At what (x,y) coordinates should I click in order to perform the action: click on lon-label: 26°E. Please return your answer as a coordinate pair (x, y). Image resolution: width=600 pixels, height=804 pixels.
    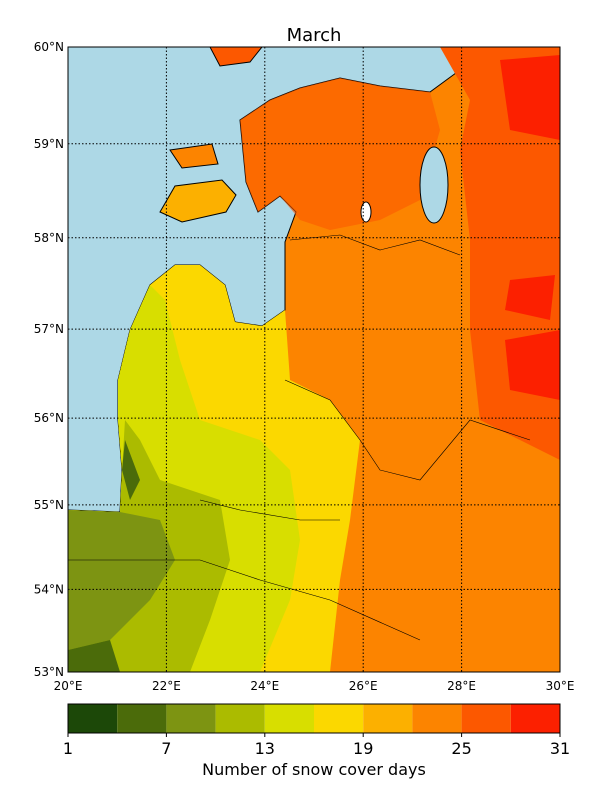
    Looking at the image, I should click on (363, 686).